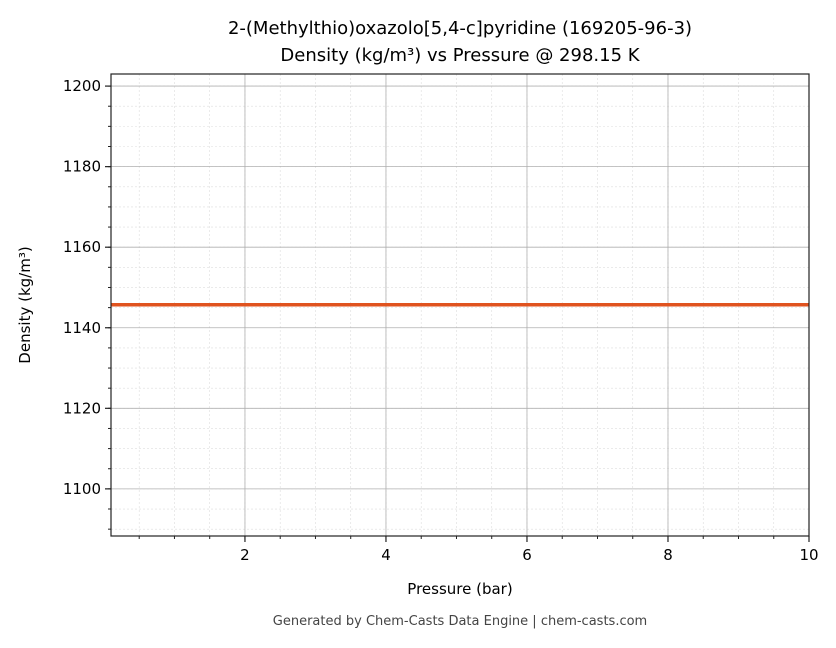  I want to click on y-tick-label: 1100, so click(82, 489).